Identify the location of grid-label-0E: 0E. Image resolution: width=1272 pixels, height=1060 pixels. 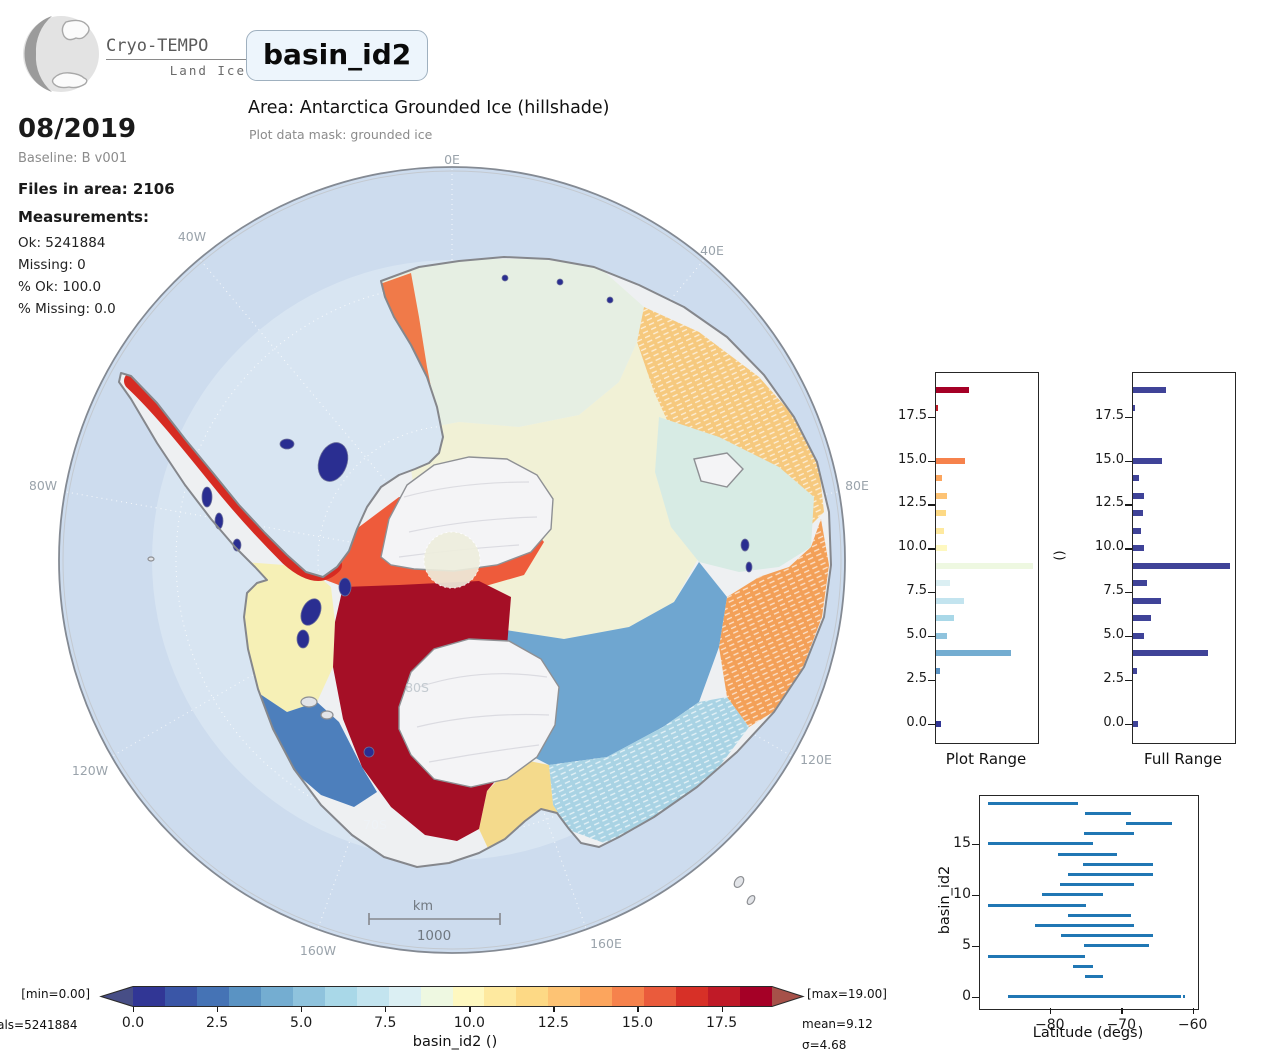
(452, 159).